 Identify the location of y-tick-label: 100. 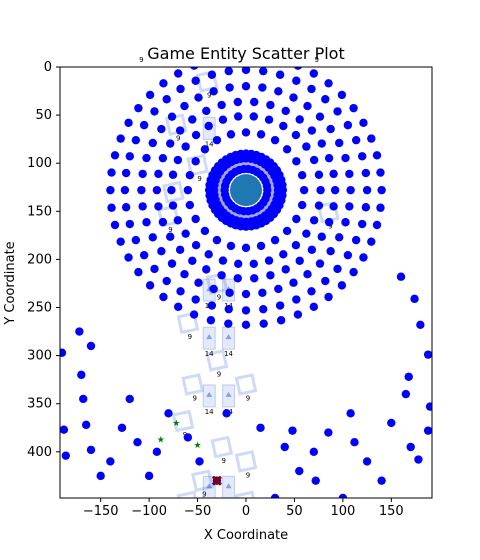
(39, 163).